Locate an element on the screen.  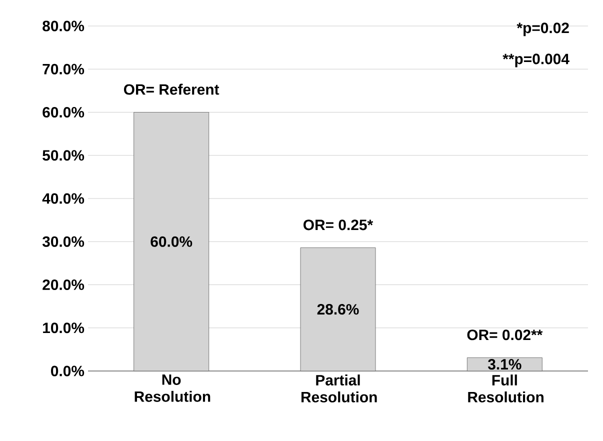
y-tick-label: 80.0% is located at coordinates (63, 26).